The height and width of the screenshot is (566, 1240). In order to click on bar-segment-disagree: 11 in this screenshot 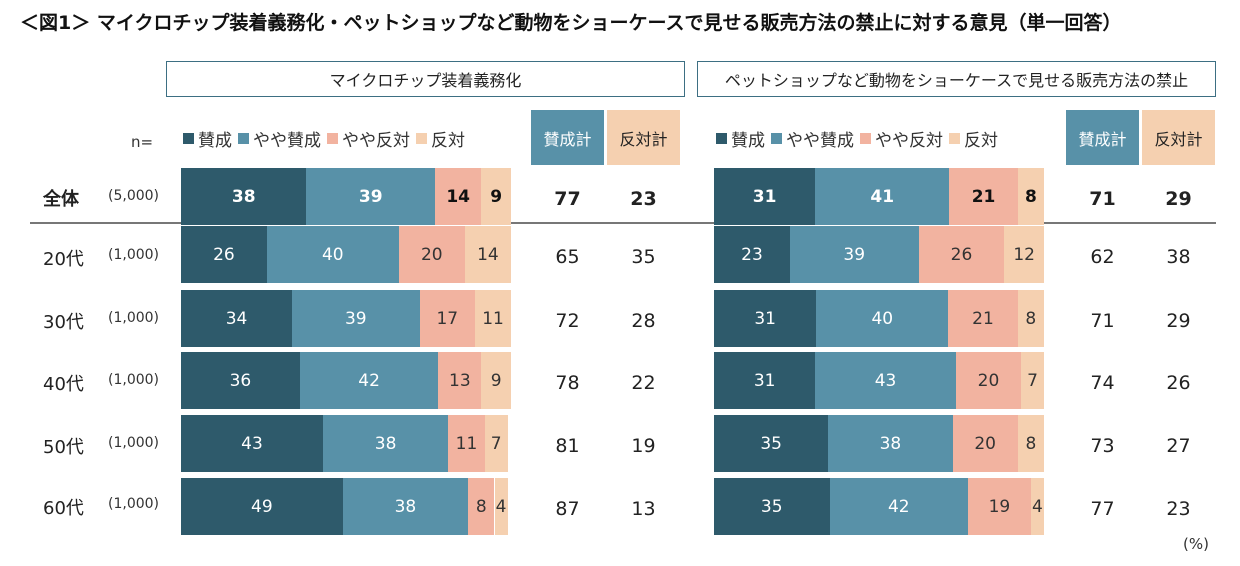, I will do `click(493, 318)`.